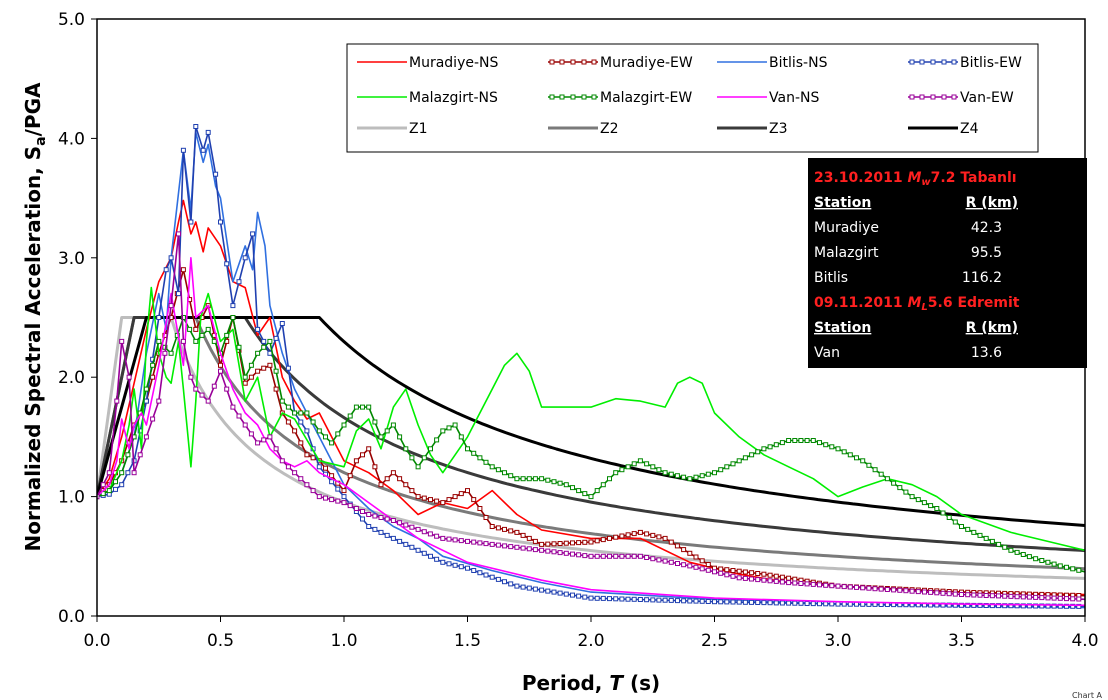  I want to click on legend-label: Bitlis-EW, so click(991, 63).